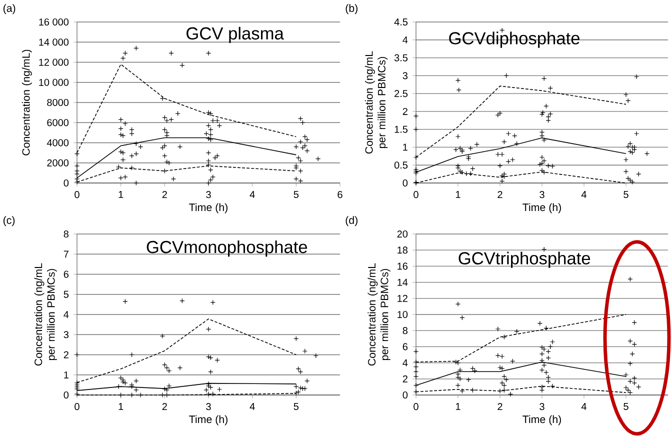  I want to click on y-tick-label: 6, so click(66, 274).